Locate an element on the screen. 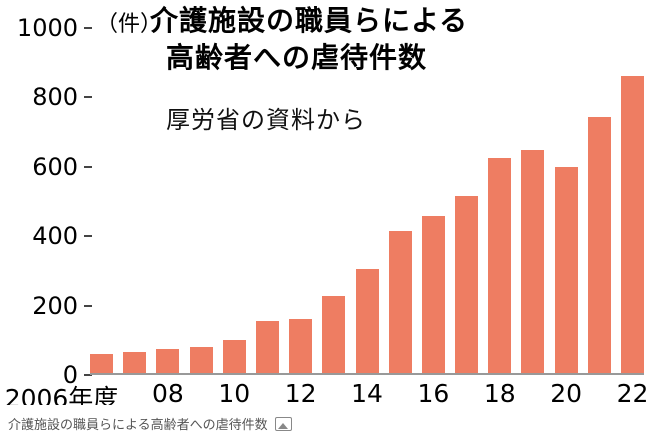 The width and height of the screenshot is (650, 442). x-tick-label: 10 is located at coordinates (234, 393).